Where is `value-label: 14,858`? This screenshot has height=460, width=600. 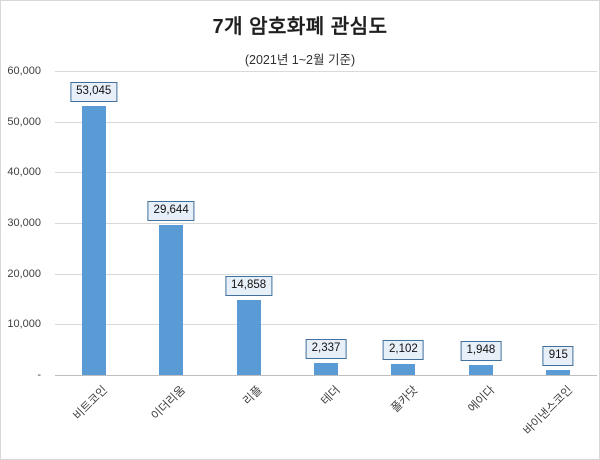
value-label: 14,858 is located at coordinates (248, 285).